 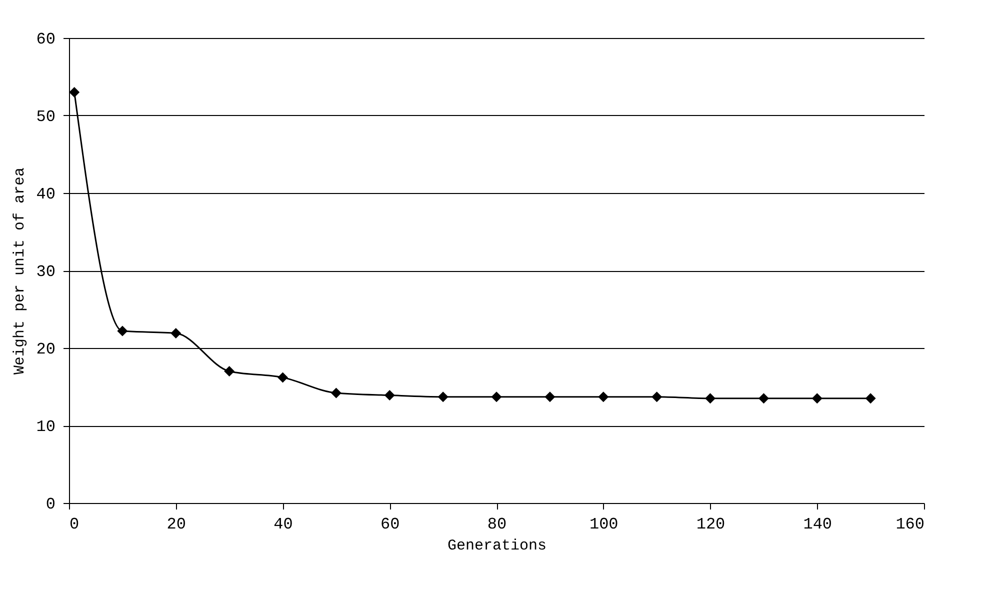 What do you see at coordinates (176, 525) in the screenshot?
I see `x-tick-label: 20` at bounding box center [176, 525].